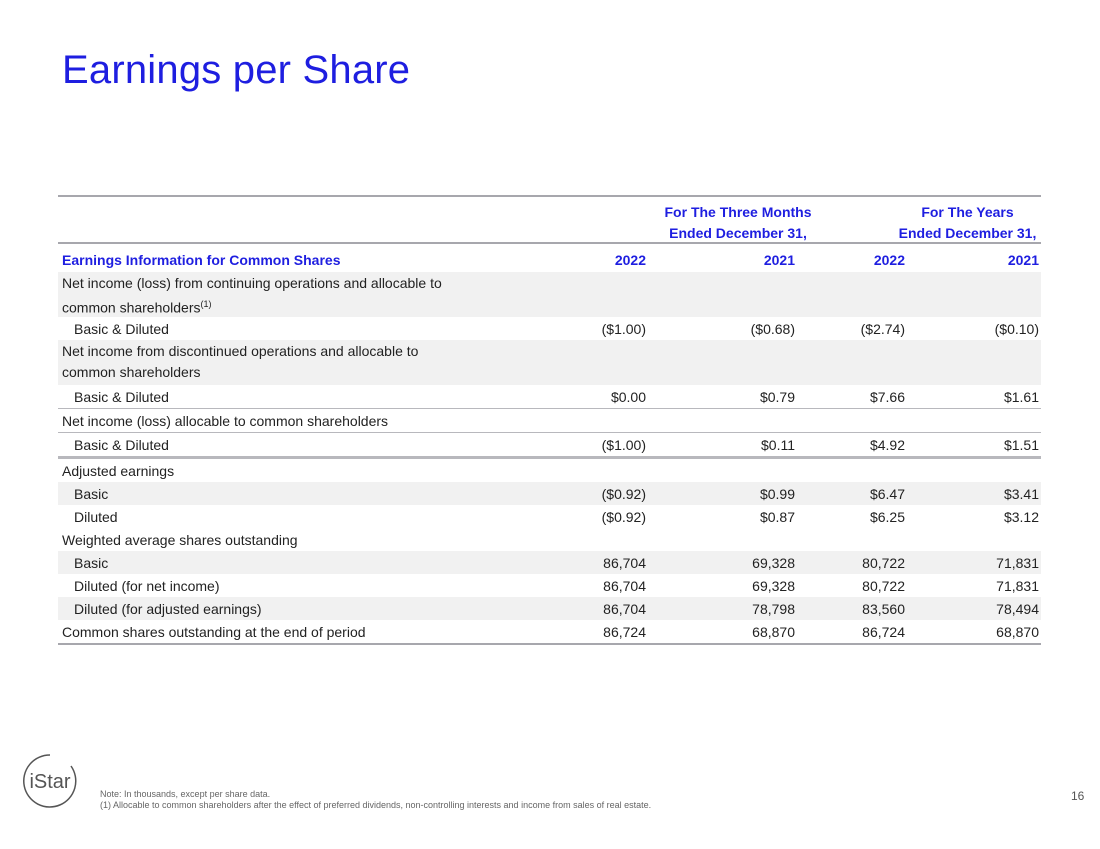  I want to click on page-number: 16, so click(1078, 796).